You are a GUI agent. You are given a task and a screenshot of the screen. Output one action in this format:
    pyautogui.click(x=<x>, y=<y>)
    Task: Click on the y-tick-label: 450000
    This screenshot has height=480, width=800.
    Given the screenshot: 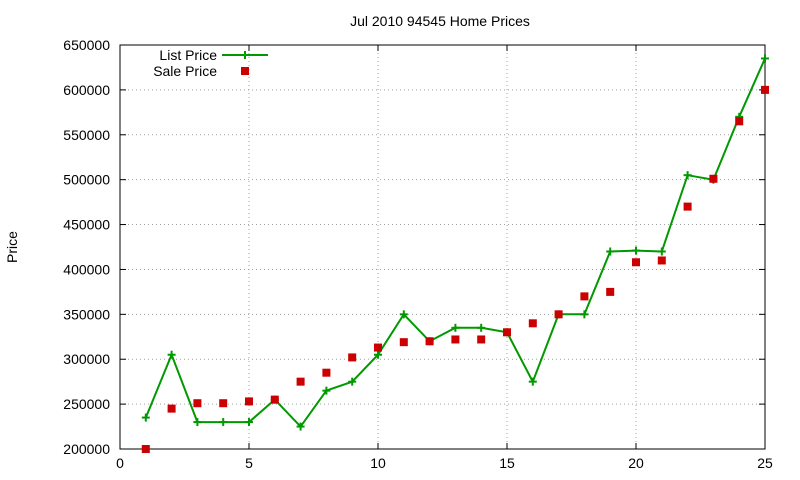 What is the action you would take?
    pyautogui.click(x=86, y=225)
    